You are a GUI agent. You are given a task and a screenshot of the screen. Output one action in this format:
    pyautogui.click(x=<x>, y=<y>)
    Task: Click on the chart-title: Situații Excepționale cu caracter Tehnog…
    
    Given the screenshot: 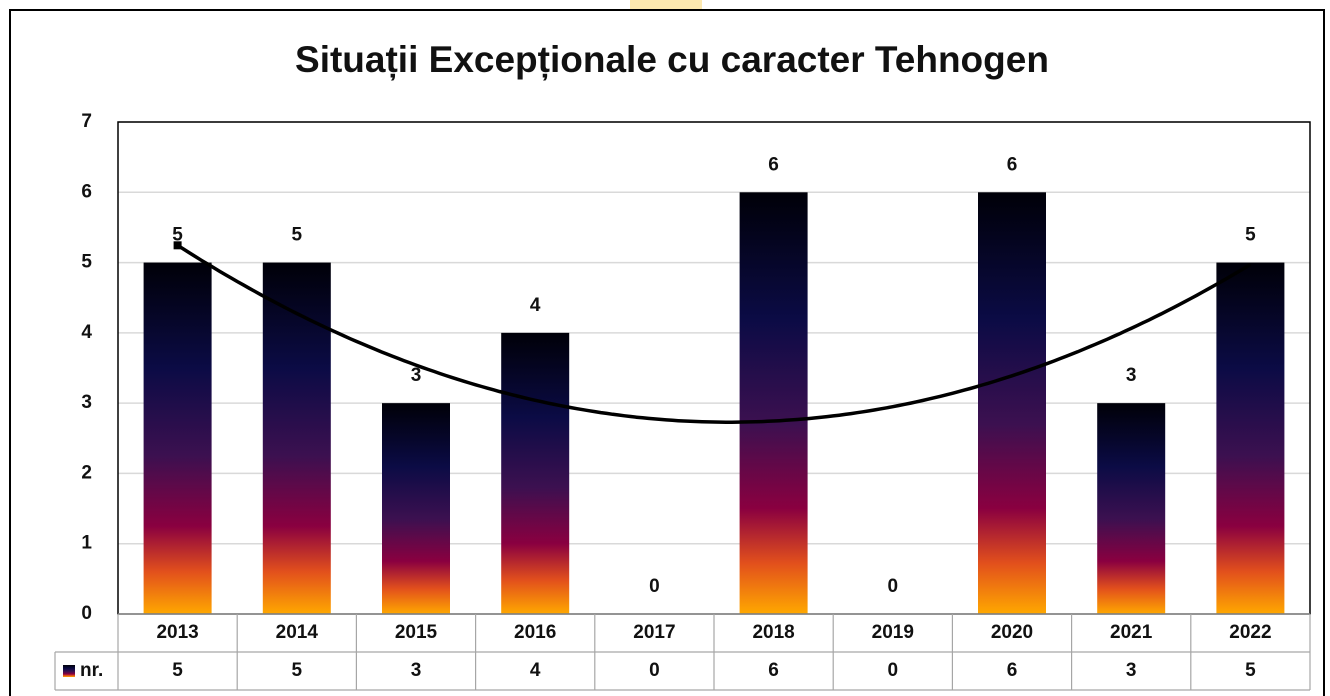 What is the action you would take?
    pyautogui.click(x=672, y=60)
    